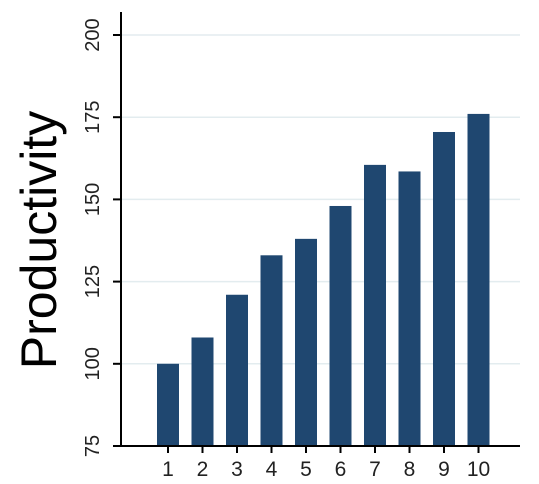  Describe the element at coordinates (203, 469) in the screenshot. I see `x-tick-label: 2` at that location.